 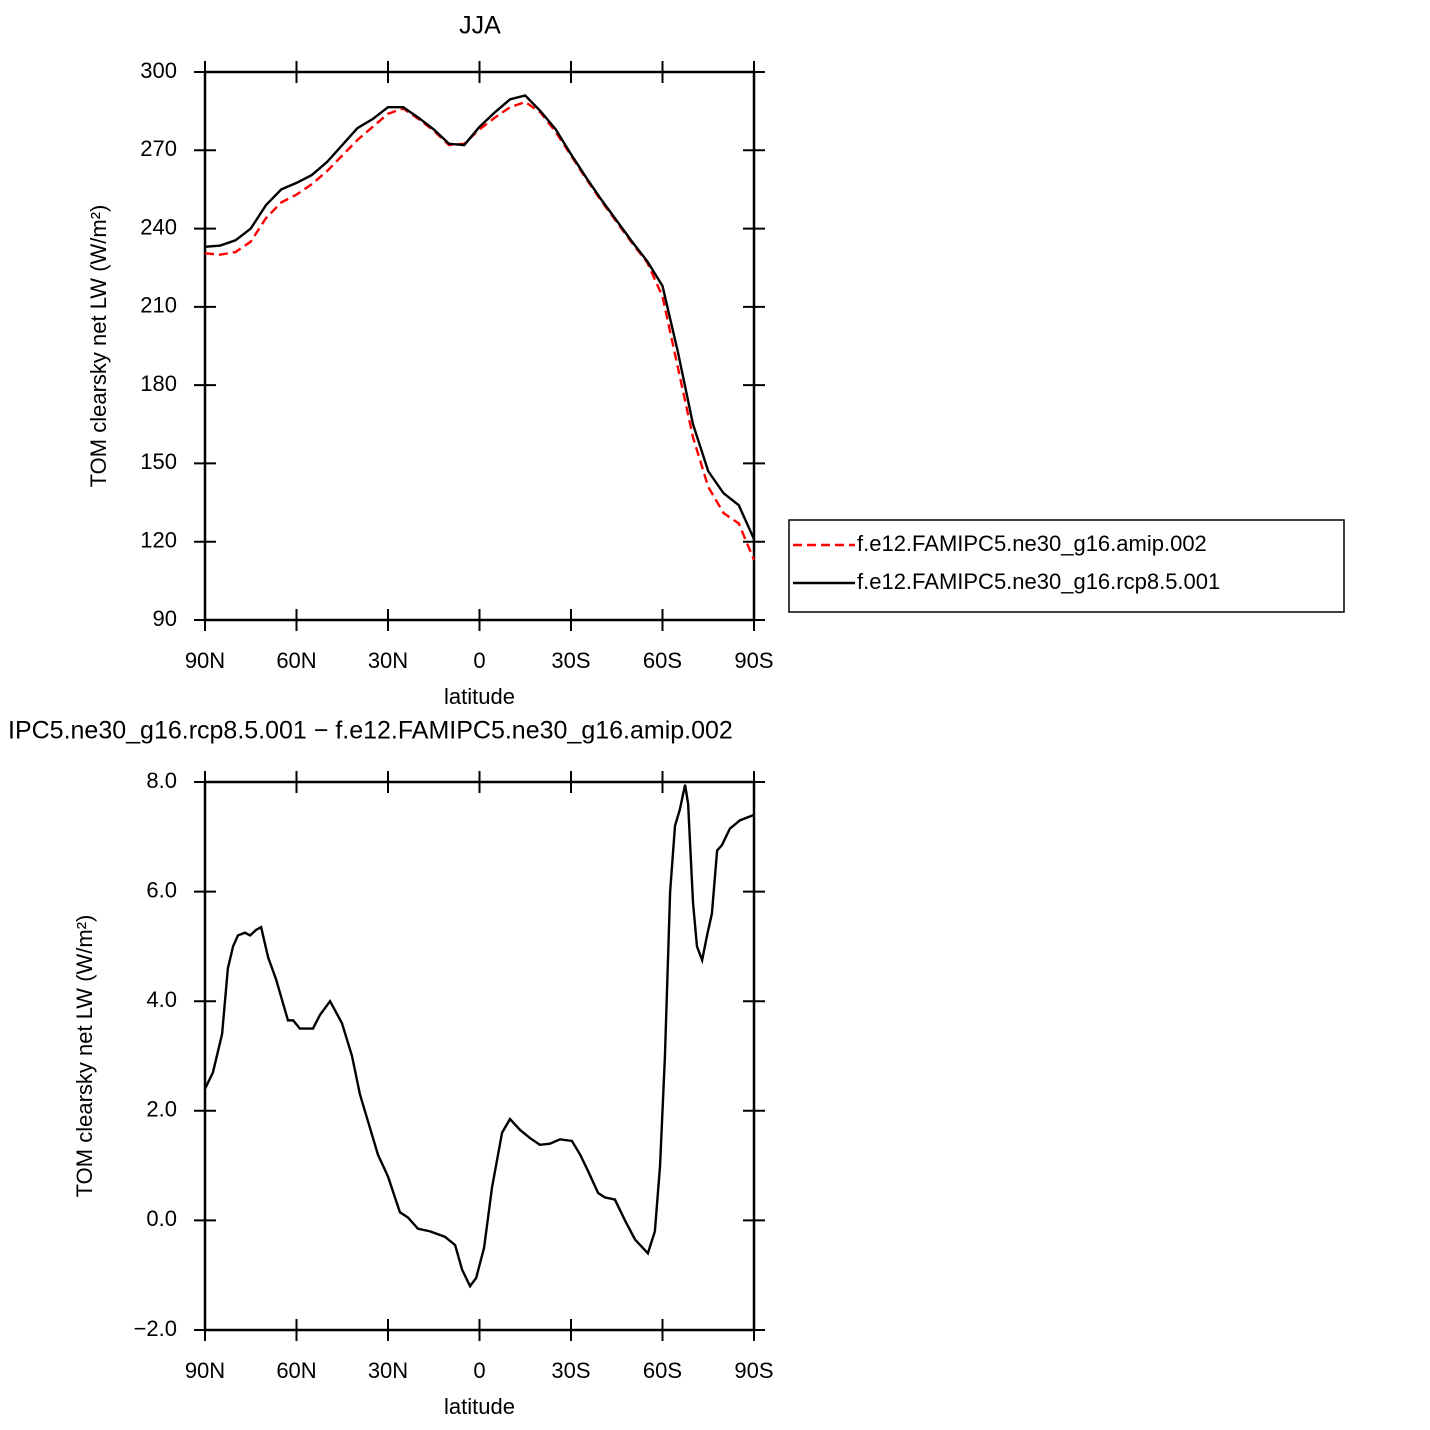 What do you see at coordinates (161, 999) in the screenshot?
I see `y-tick-label: 4.0` at bounding box center [161, 999].